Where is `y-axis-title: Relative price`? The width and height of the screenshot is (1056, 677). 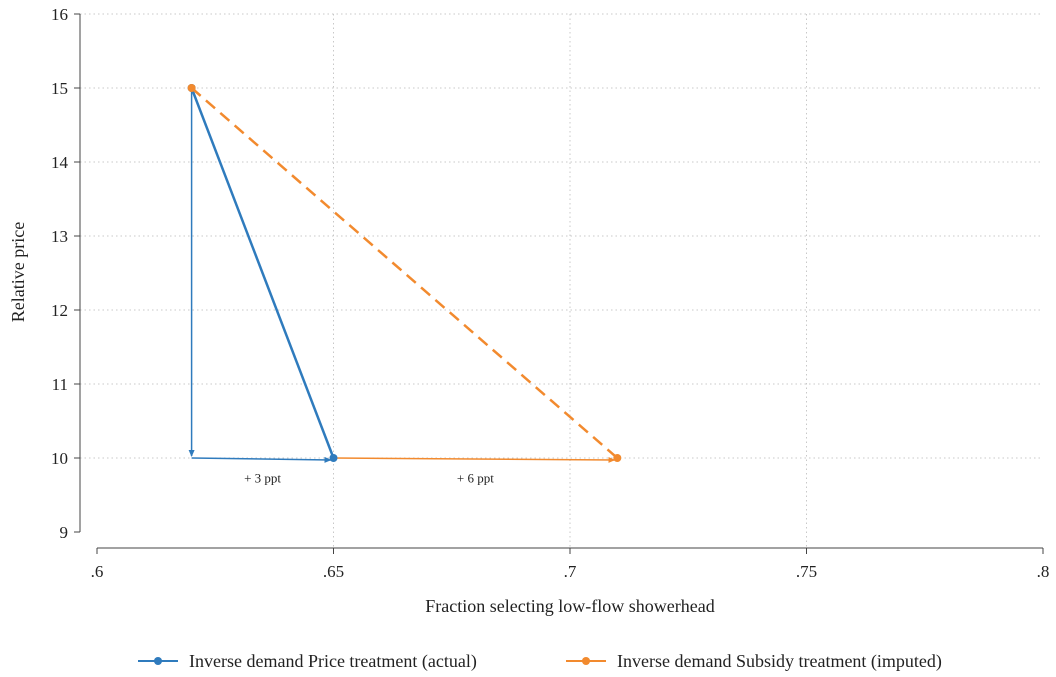
y-axis-title: Relative price is located at coordinates (18, 272).